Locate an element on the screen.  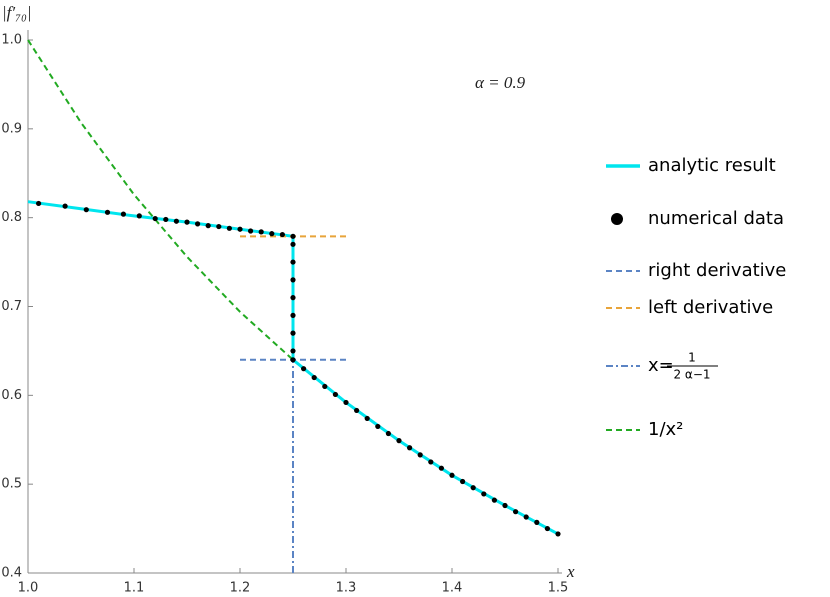
y-tick-label: 0.7 is located at coordinates (11, 306).